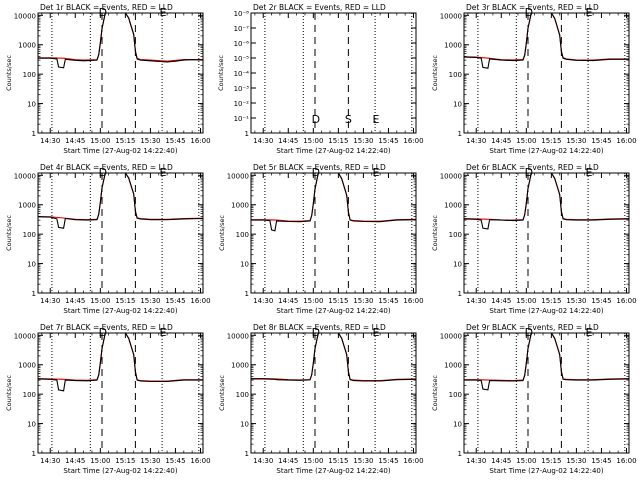 Image resolution: width=640 pixels, height=484 pixels. I want to click on y-tick-label: 10⁻⁷, so click(242, 29).